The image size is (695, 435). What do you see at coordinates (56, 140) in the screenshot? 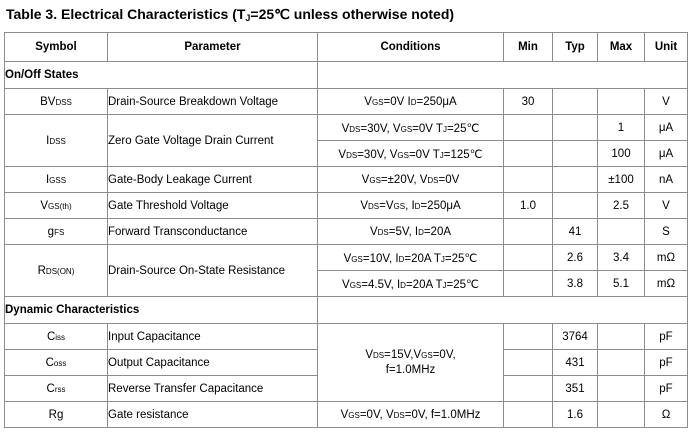
I see `symbol-cell: IDSS` at bounding box center [56, 140].